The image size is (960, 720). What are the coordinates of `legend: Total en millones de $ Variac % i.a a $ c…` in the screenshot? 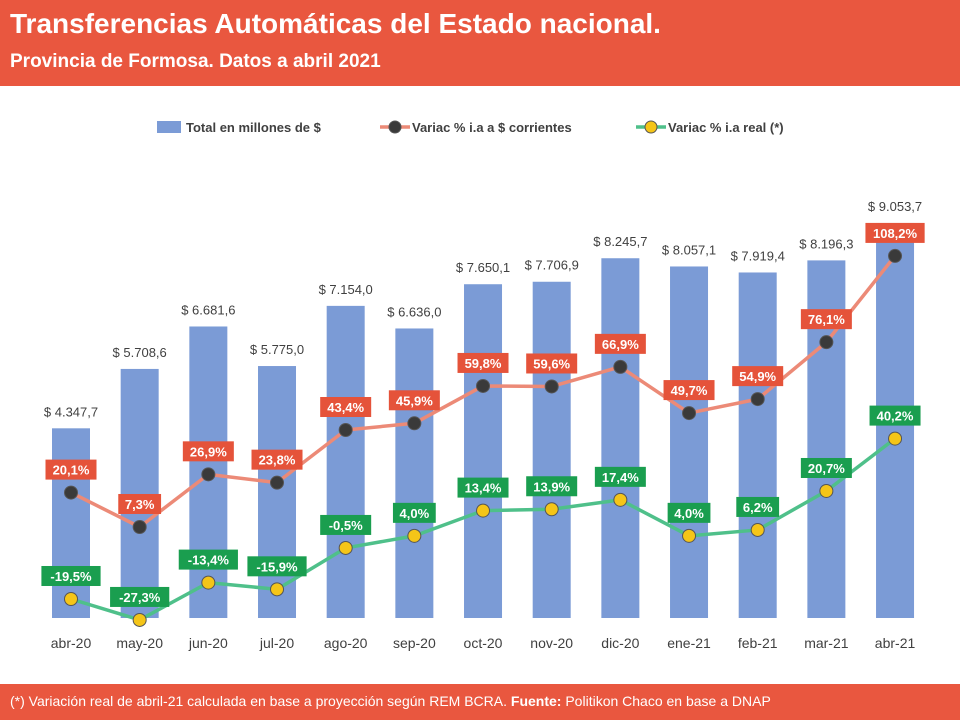 It's located at (470, 127).